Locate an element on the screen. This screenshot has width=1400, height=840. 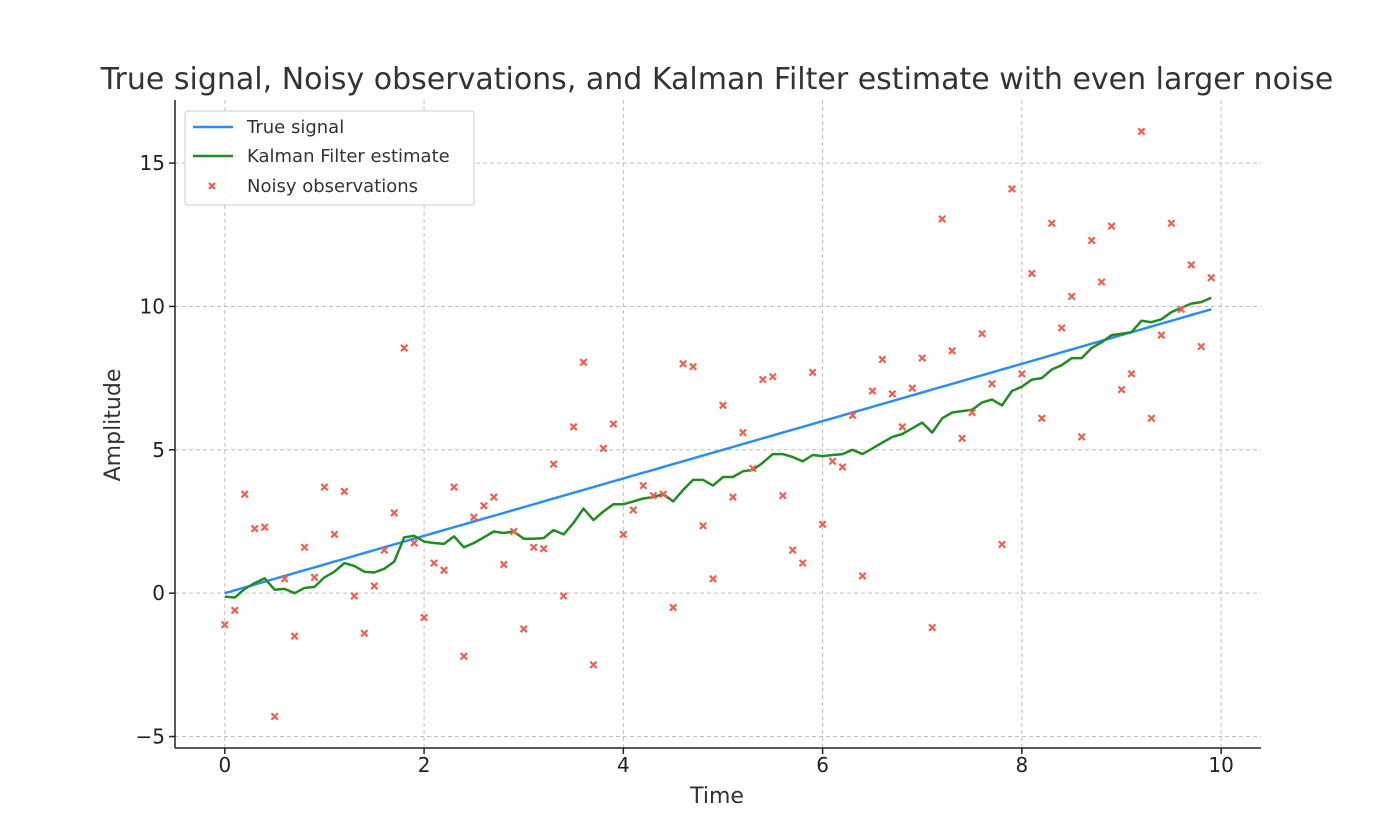
legend-noisy-marker is located at coordinates (212, 186).